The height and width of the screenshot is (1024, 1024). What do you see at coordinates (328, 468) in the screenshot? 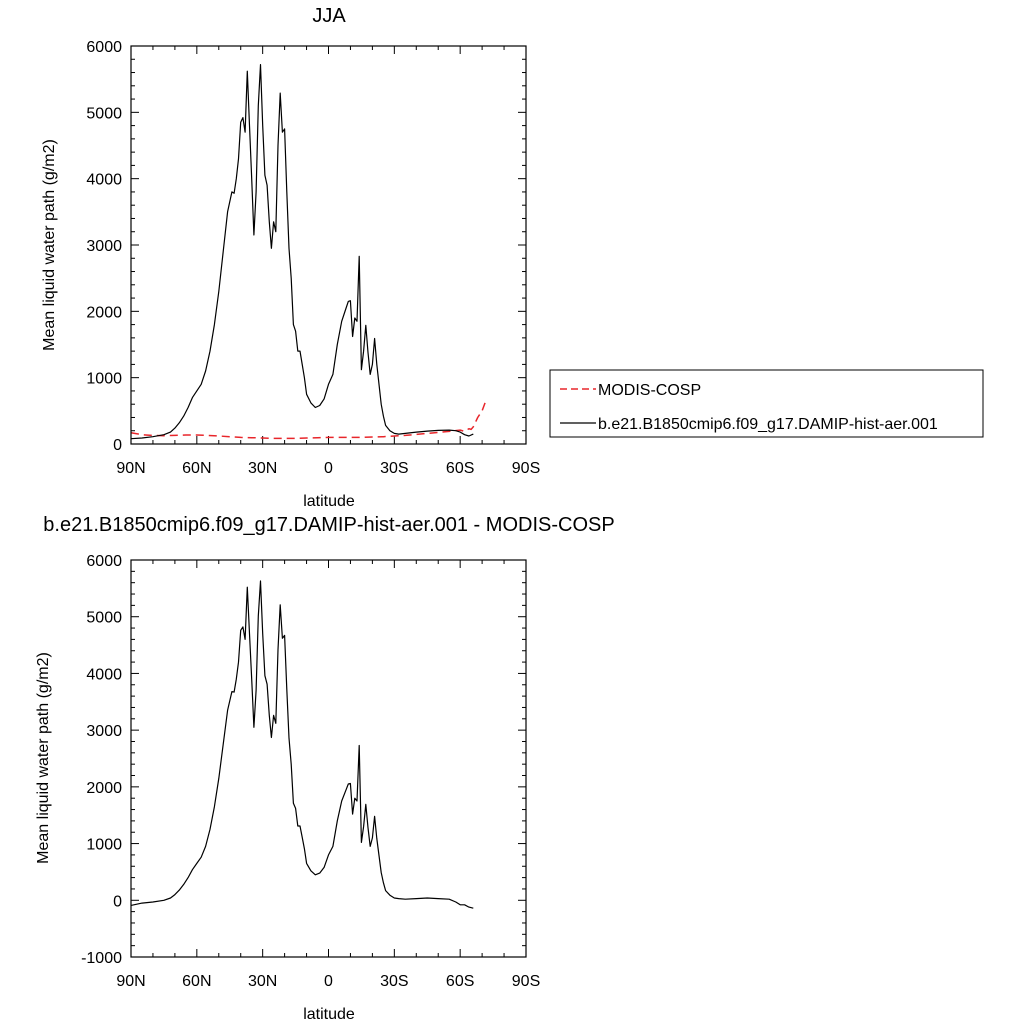
I see `top-xtick-label: 0` at bounding box center [328, 468].